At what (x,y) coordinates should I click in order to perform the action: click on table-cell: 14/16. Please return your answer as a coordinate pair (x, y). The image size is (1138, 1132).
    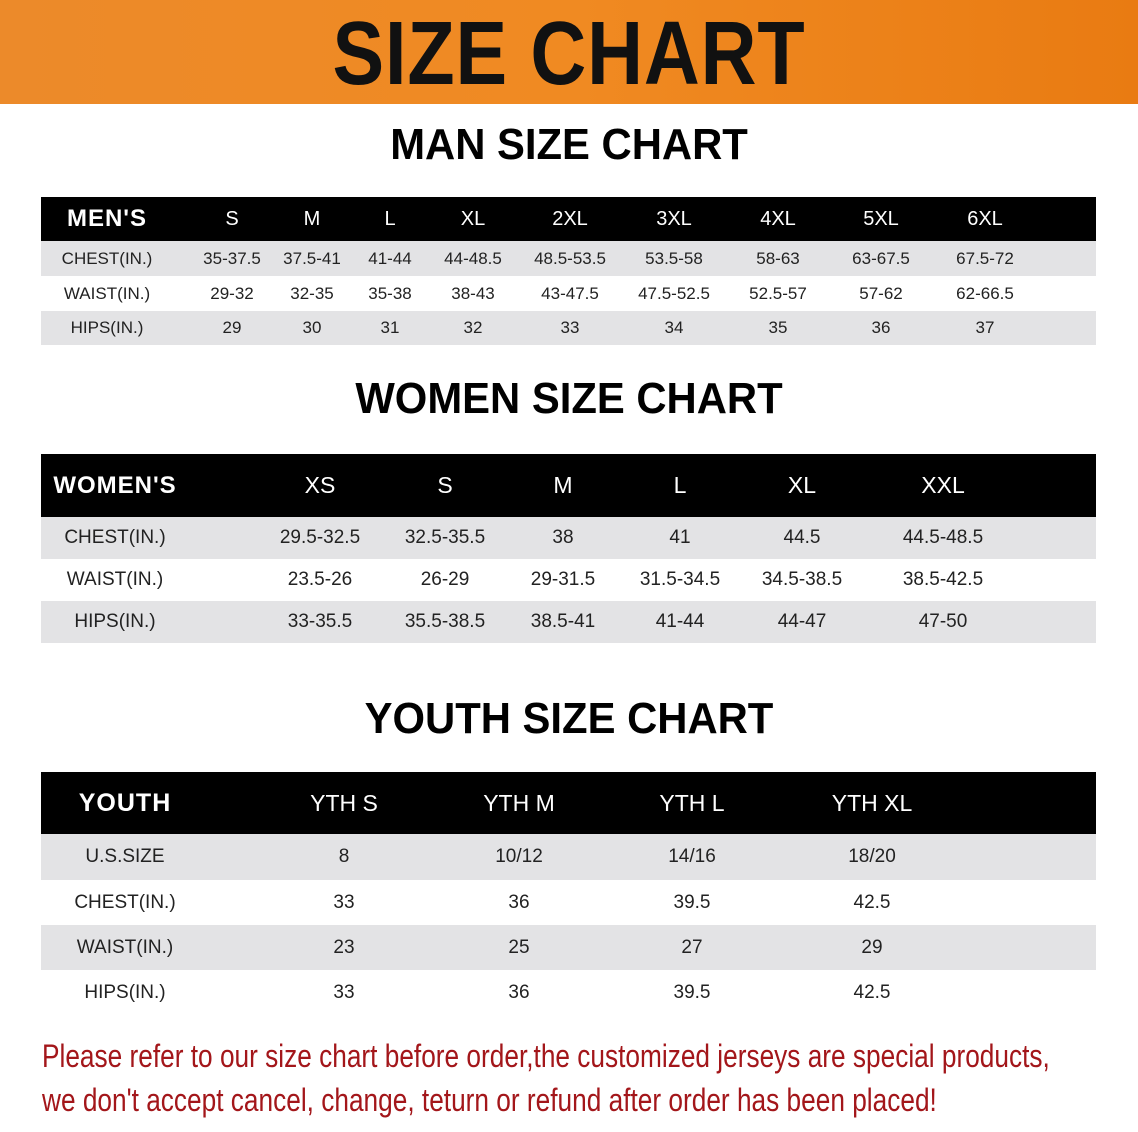
    Looking at the image, I should click on (692, 856).